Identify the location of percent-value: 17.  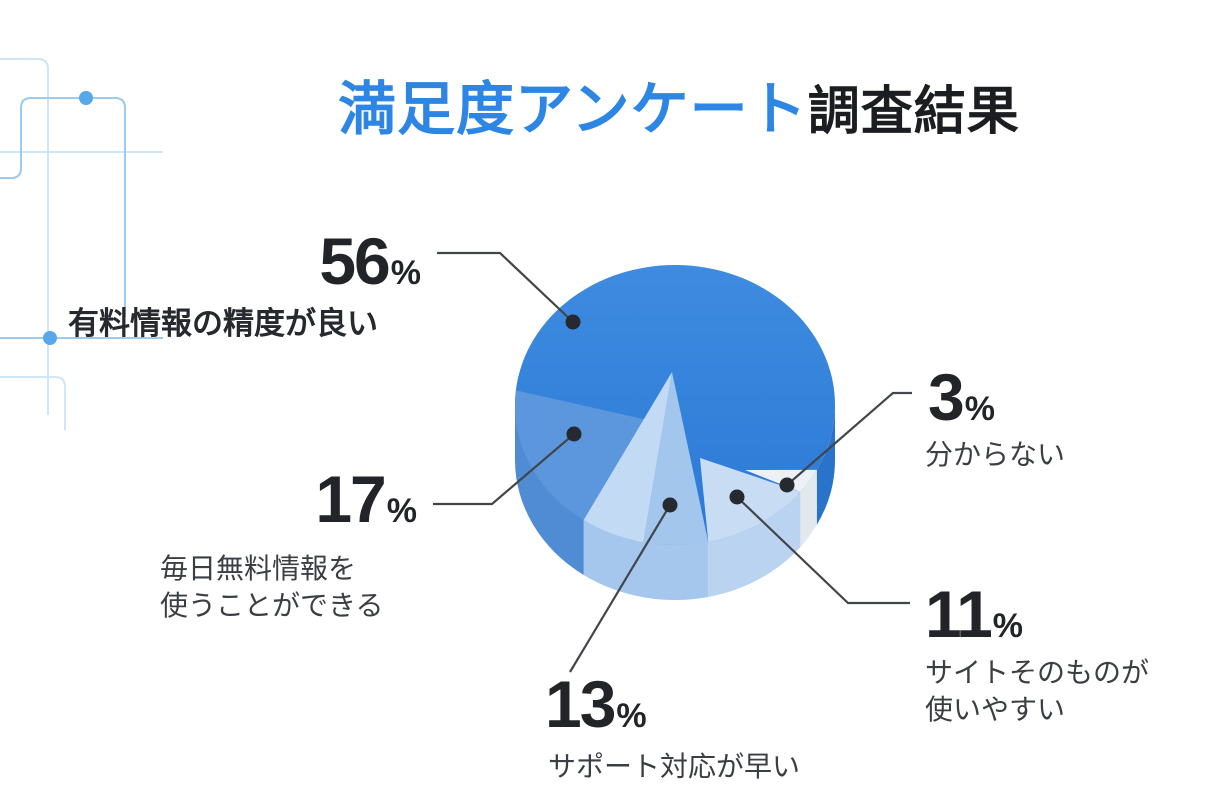
(350, 499).